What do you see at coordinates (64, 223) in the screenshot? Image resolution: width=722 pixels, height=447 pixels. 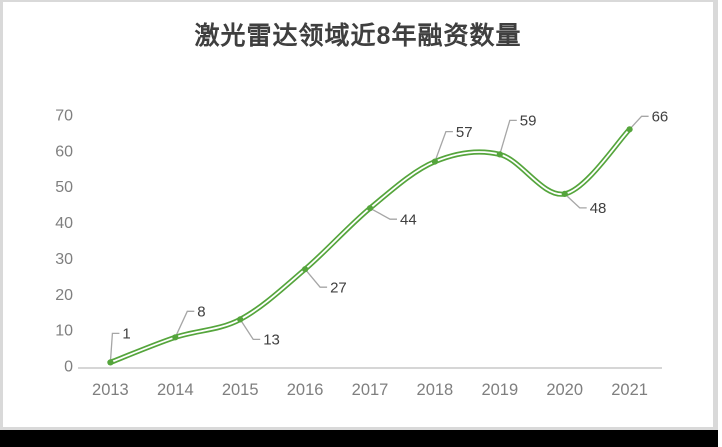 I see `y-axis-tick-label: 40` at bounding box center [64, 223].